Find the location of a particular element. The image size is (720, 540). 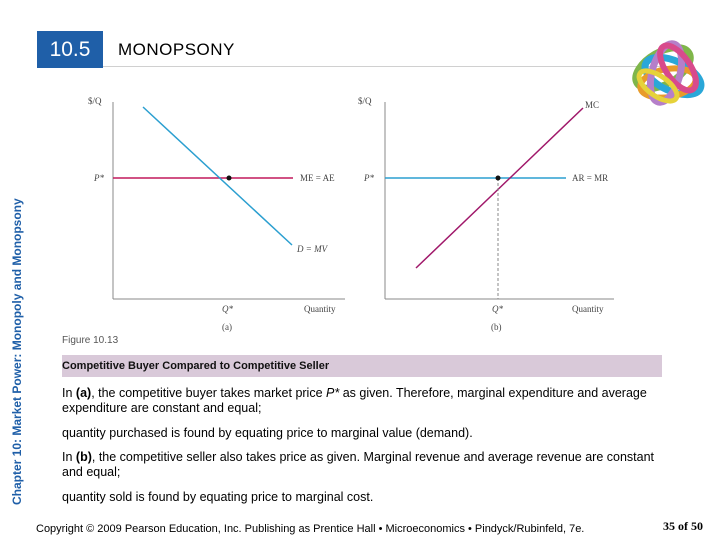

page-number: 35 of 50 is located at coordinates (683, 526).